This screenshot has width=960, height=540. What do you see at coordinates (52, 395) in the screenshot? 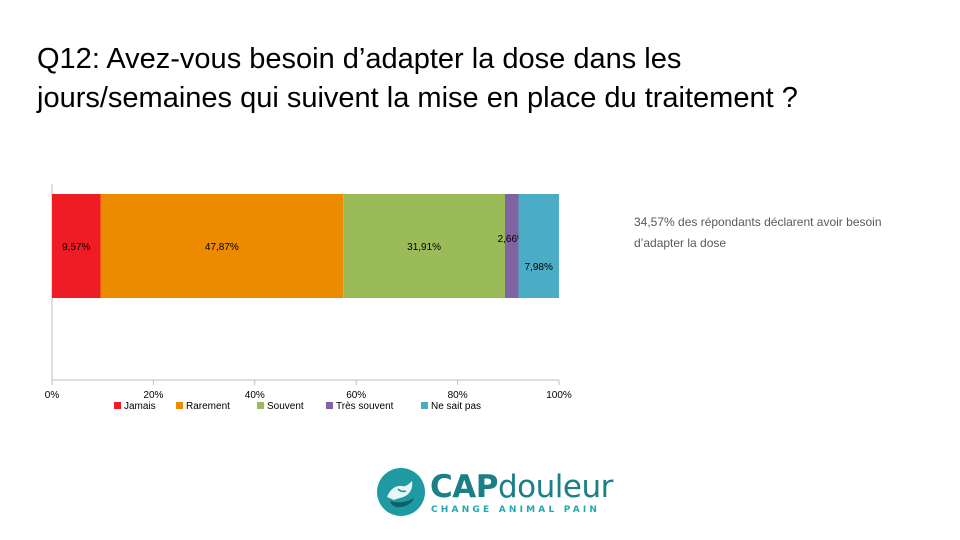
I see `x-tick-label: 0%` at bounding box center [52, 395].